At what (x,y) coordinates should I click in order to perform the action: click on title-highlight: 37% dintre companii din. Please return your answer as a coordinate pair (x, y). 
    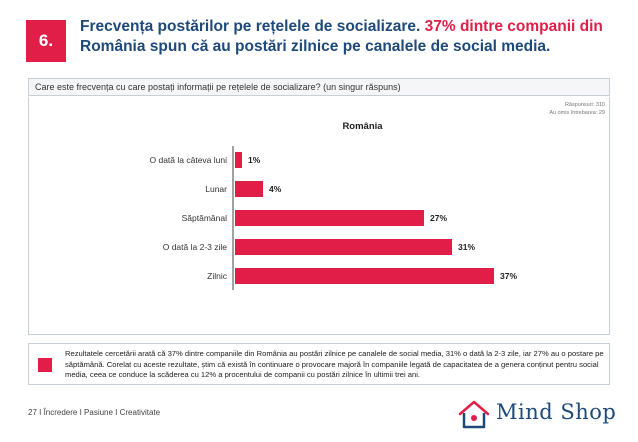
    Looking at the image, I should click on (513, 26).